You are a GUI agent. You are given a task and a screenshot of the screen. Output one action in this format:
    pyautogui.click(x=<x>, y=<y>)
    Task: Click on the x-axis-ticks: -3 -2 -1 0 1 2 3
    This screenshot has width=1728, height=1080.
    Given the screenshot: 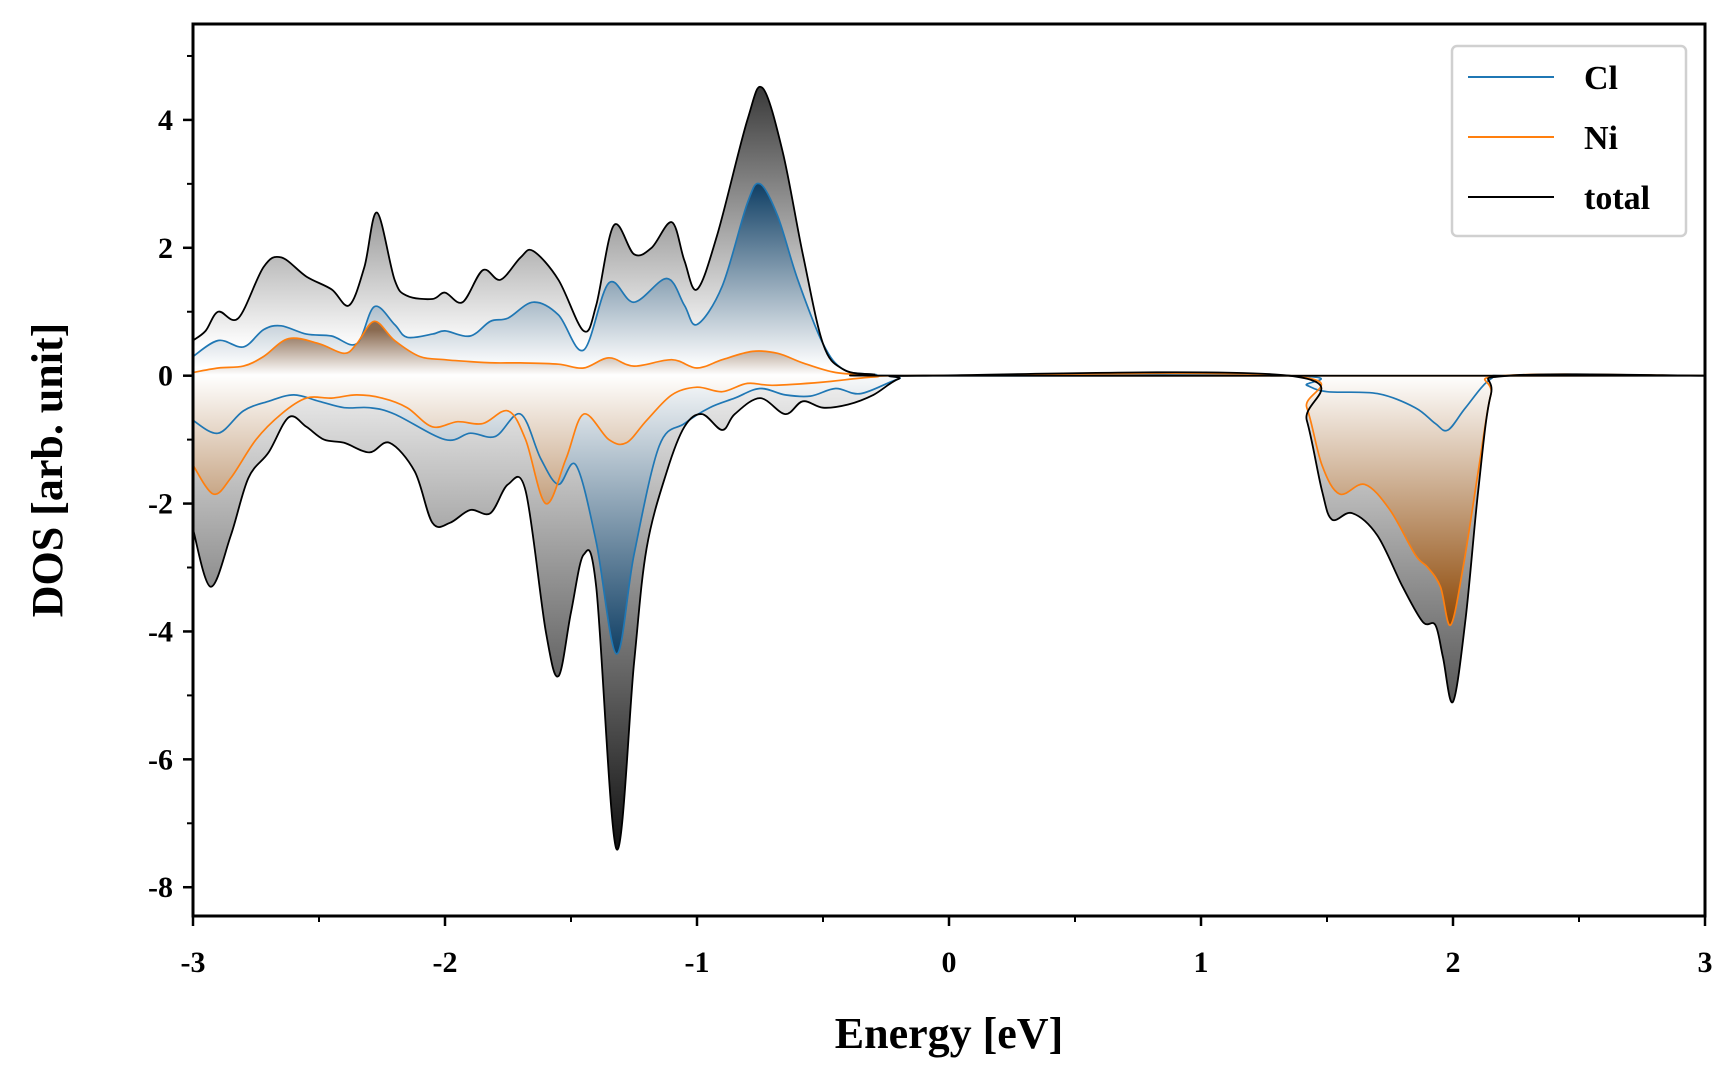 What is the action you would take?
    pyautogui.click(x=947, y=947)
    